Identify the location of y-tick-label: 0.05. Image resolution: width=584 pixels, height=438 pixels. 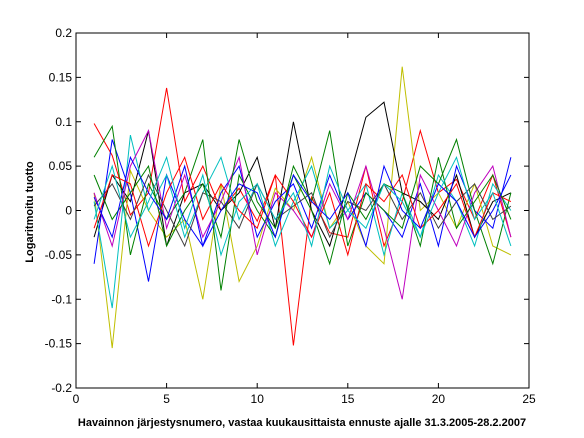
(61, 166).